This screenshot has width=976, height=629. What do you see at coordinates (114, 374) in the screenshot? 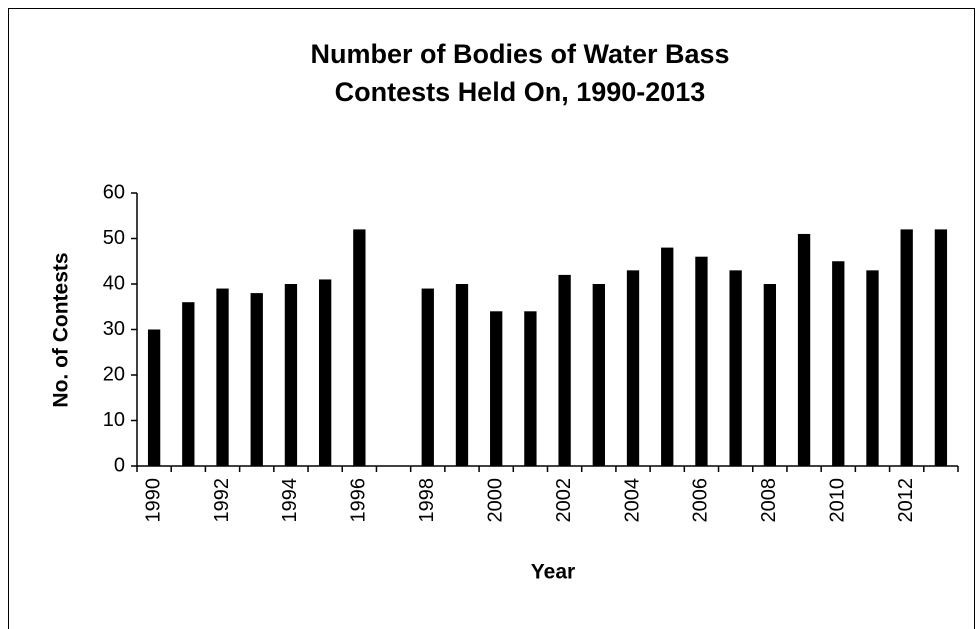
I see `y-tick-label: 20` at bounding box center [114, 374].